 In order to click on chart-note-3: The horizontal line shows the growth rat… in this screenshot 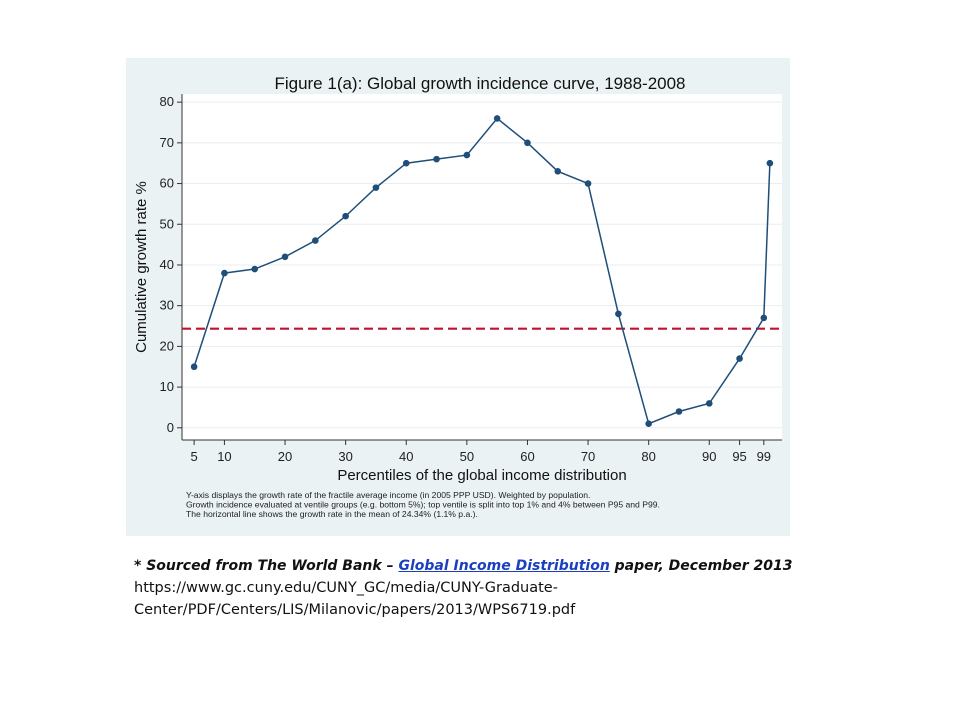, I will do `click(332, 514)`.